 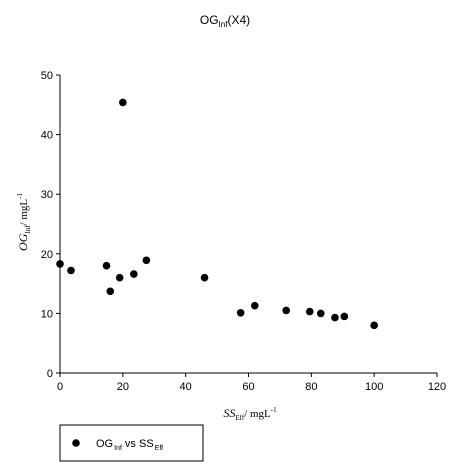 I want to click on legend: OGInf vs SSEff, so click(x=131, y=443).